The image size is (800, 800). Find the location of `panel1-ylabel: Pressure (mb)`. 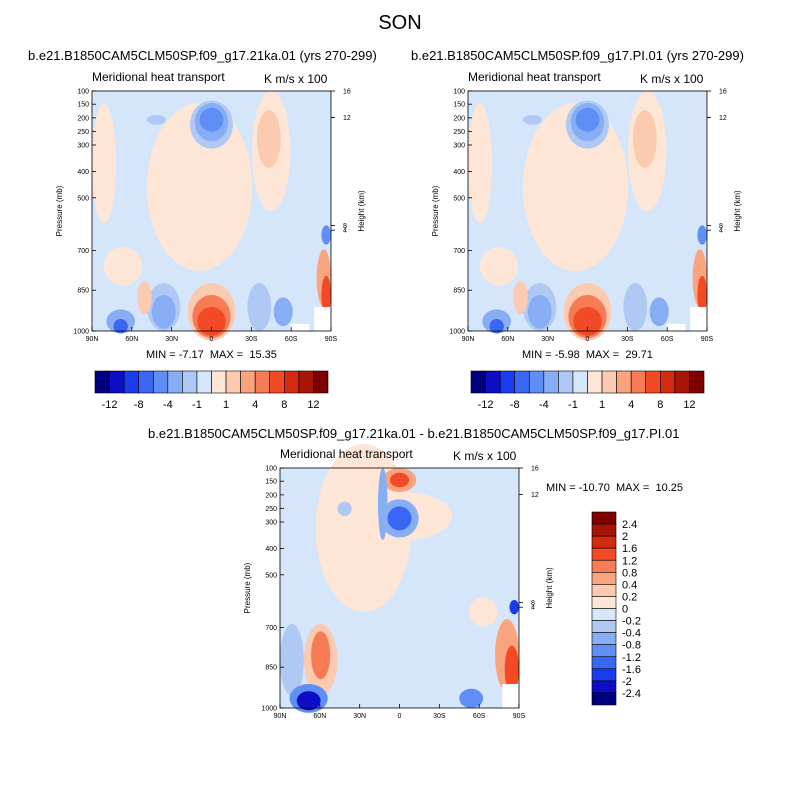

panel1-ylabel: Pressure (mb) is located at coordinates (59, 210).